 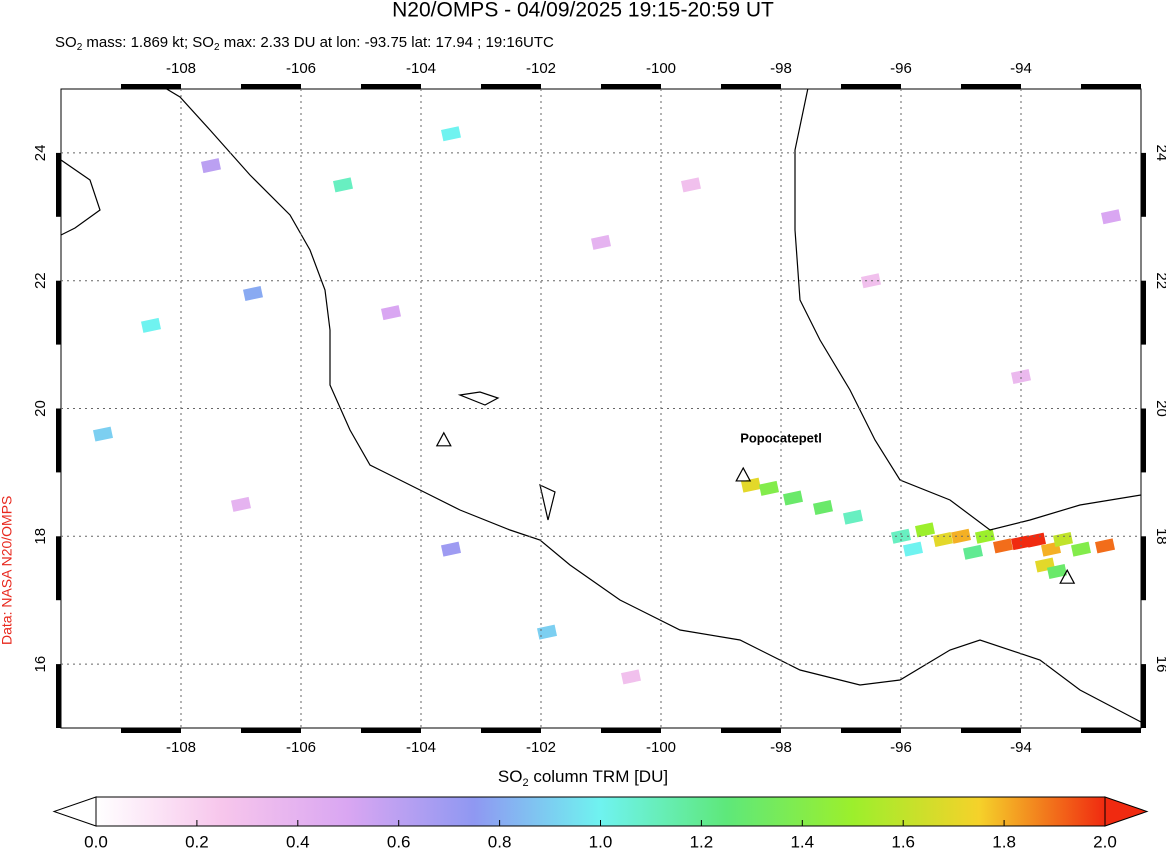 What do you see at coordinates (500, 841) in the screenshot?
I see `colorbar-tick-label: 0.8` at bounding box center [500, 841].